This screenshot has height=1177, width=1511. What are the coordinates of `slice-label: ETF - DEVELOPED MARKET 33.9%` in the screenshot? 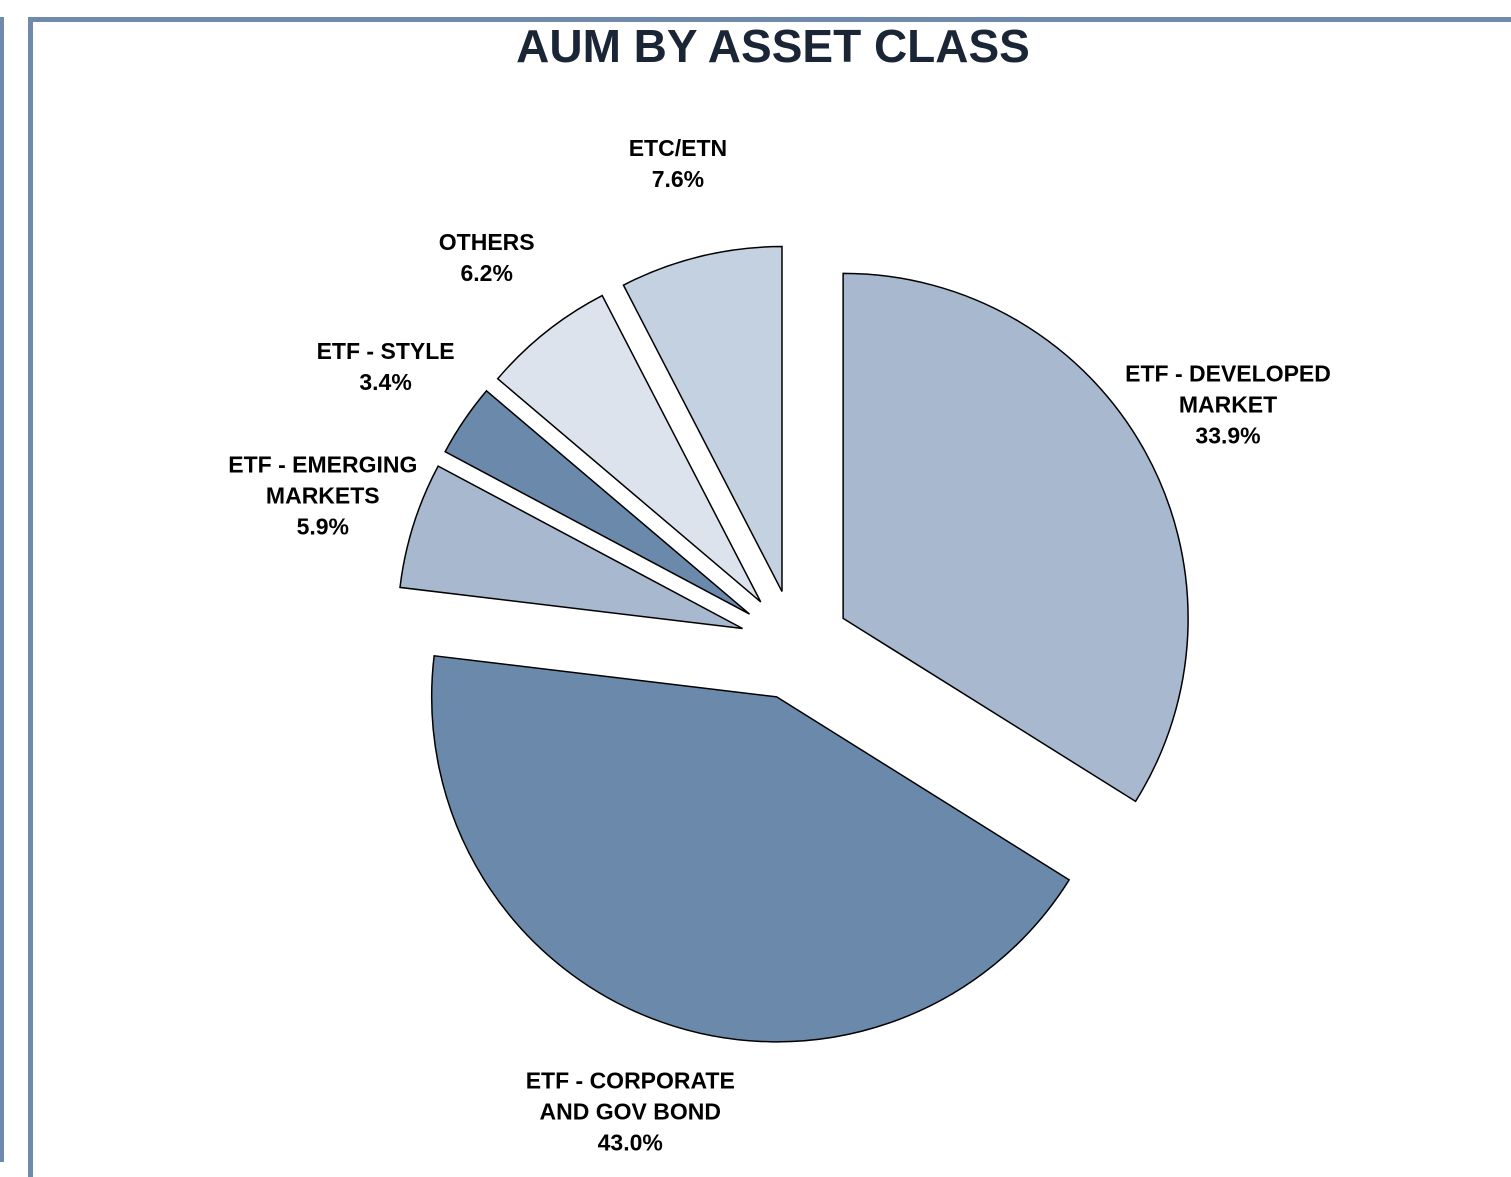 It's located at (1228, 405).